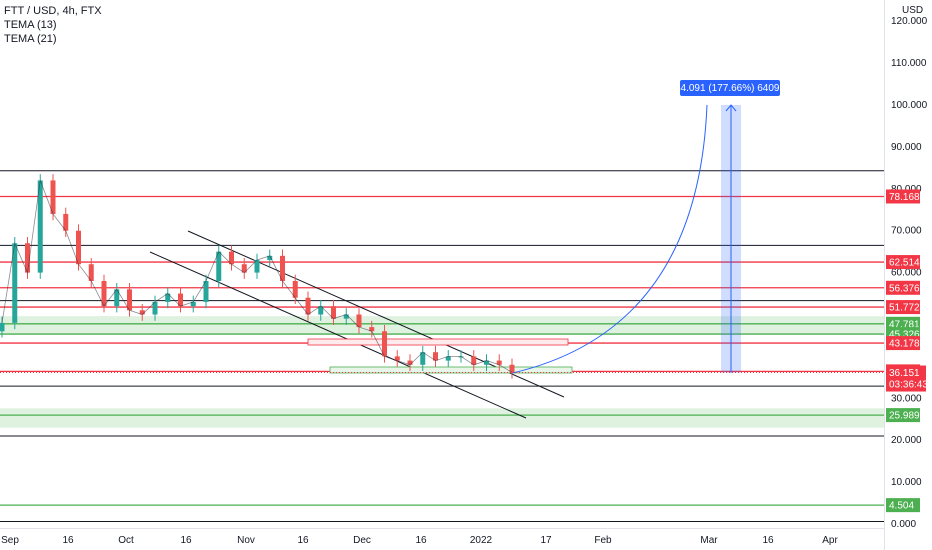 The width and height of the screenshot is (932, 550). What do you see at coordinates (126, 540) in the screenshot?
I see `x-tick-label: Oct` at bounding box center [126, 540].